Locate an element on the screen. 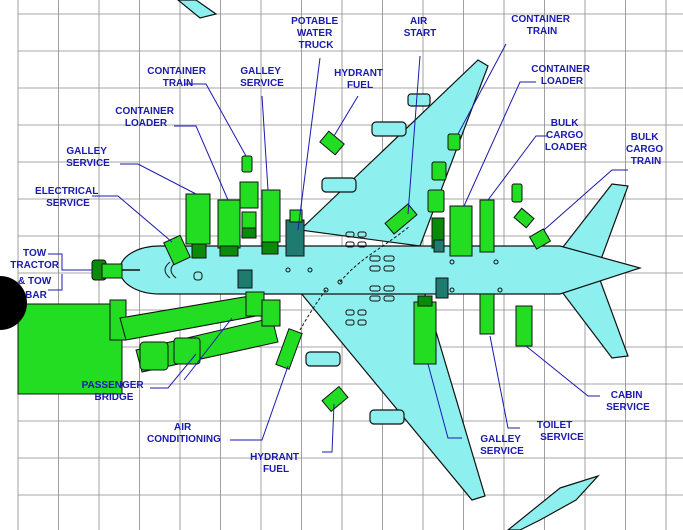 The image size is (683, 530). label-passenger-bridge: PASSENGER BRIDGE is located at coordinates (114, 391).